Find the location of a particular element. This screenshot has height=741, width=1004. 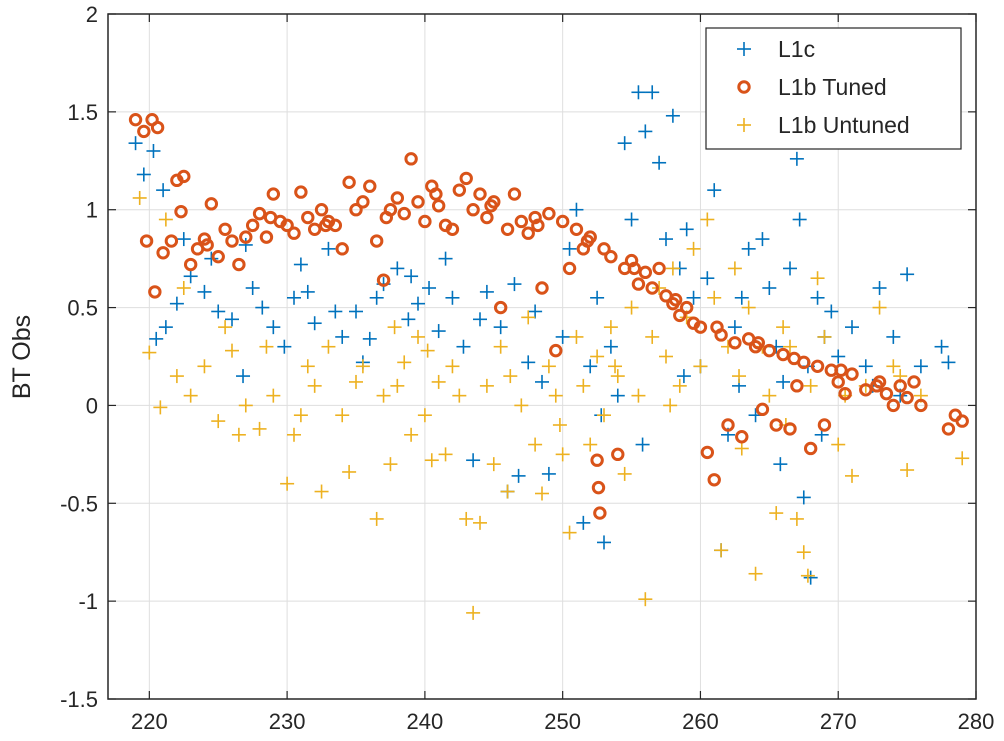

legend-marker-l1c is located at coordinates (744, 49).